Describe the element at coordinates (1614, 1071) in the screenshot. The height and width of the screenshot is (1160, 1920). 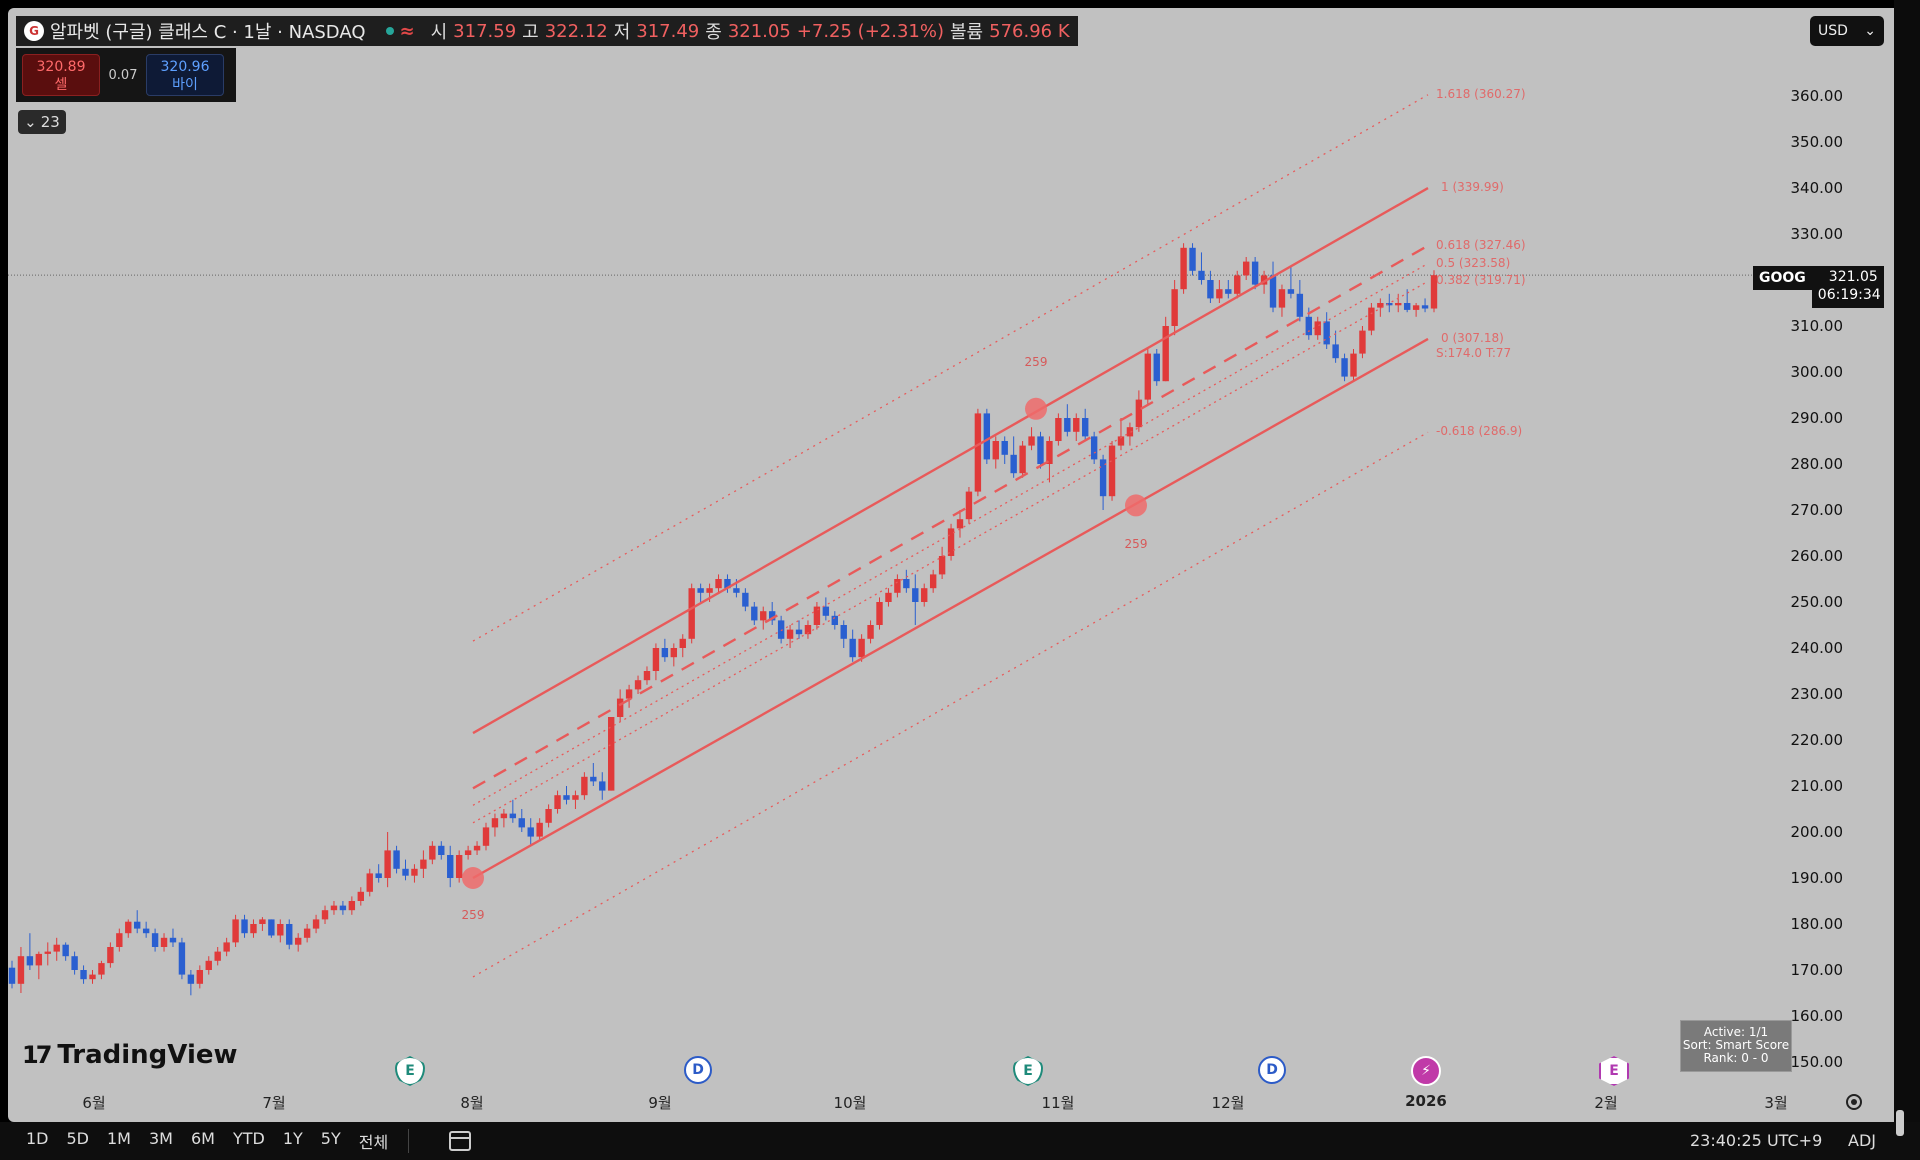
I see `earnings-future-icon: E` at that location.